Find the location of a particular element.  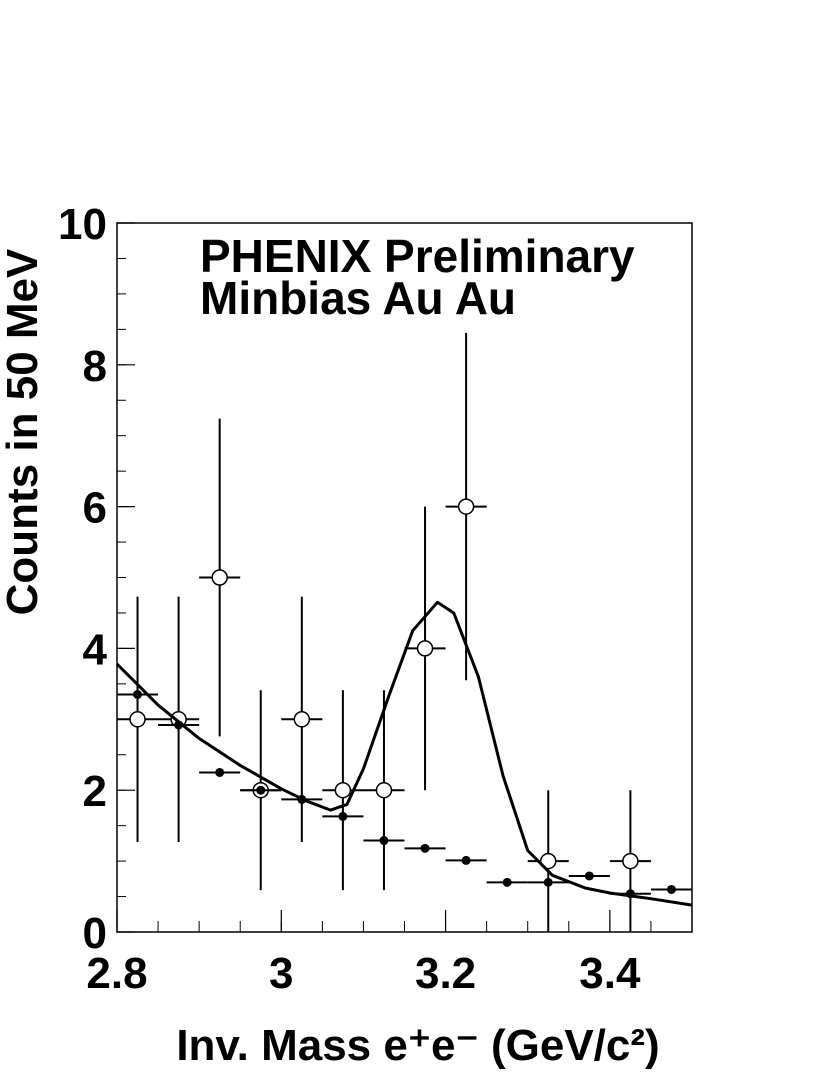

x-tick-label: 3.4 is located at coordinates (610, 973).